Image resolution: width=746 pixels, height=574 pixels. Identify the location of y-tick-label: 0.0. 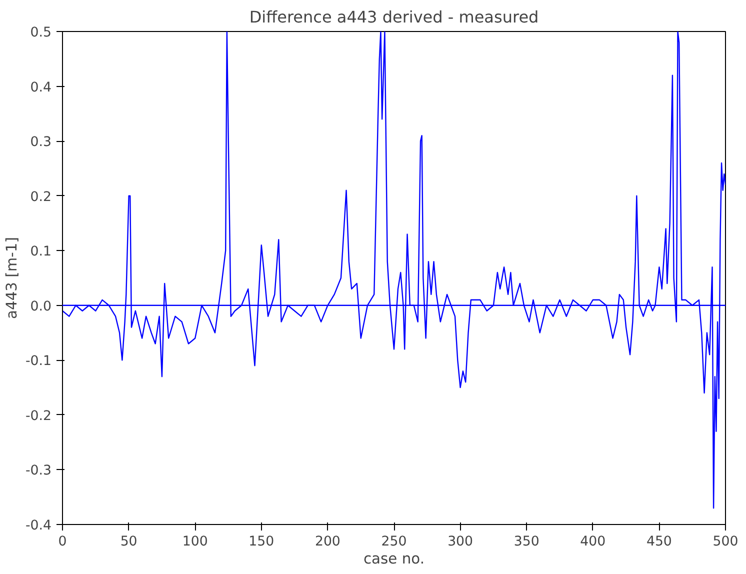
(41, 306).